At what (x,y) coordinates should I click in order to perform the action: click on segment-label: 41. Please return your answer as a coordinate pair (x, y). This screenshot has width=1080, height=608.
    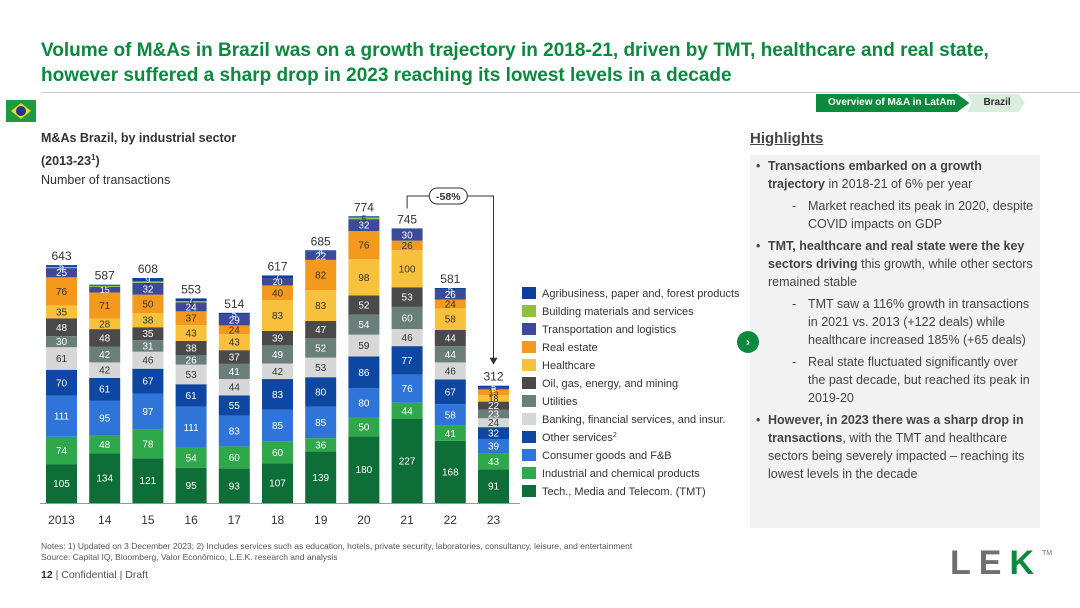
    Looking at the image, I should click on (451, 434).